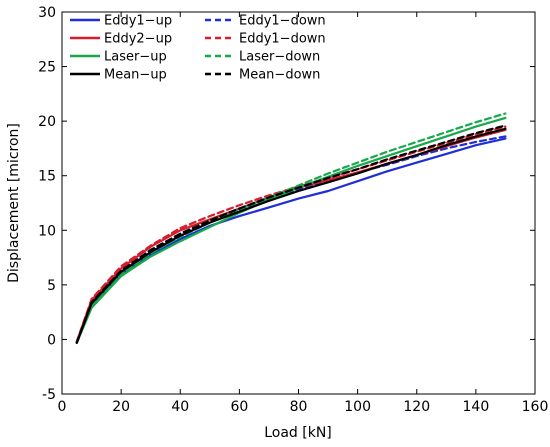 This screenshot has width=550, height=447. I want to click on x-tick-label: 140, so click(476, 407).